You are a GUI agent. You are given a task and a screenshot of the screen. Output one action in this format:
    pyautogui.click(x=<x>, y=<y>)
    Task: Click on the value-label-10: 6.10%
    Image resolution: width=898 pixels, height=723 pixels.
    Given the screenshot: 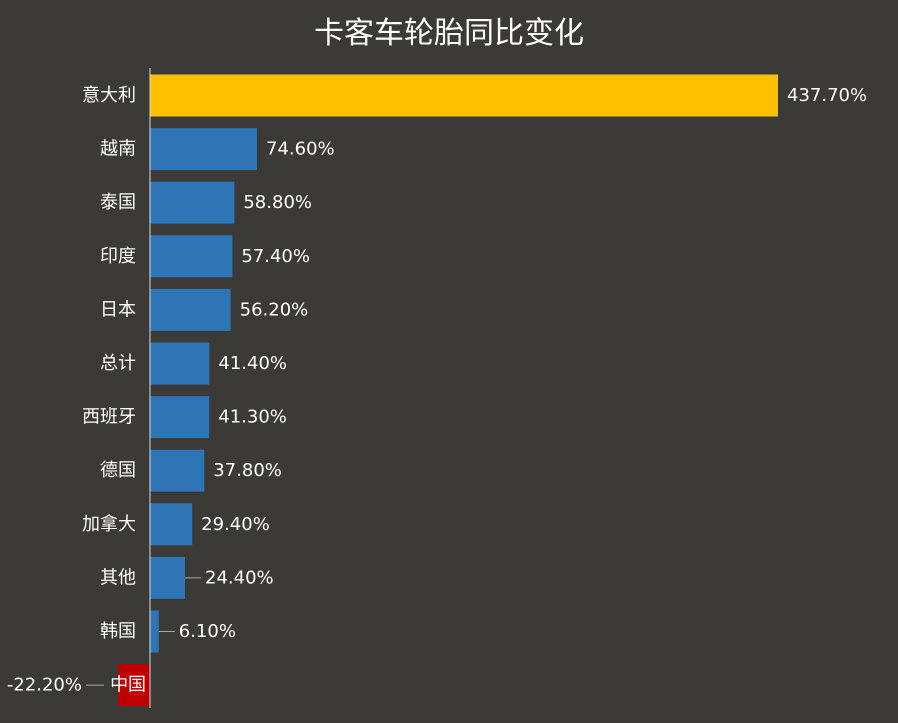 What is the action you would take?
    pyautogui.click(x=207, y=631)
    